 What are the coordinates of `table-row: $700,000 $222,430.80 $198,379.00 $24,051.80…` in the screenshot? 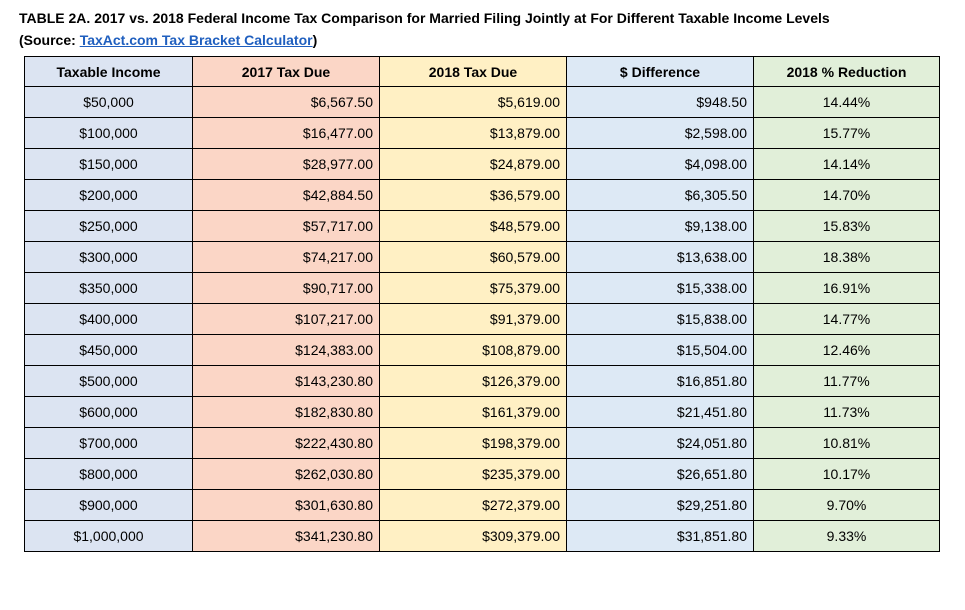 It's located at (482, 443).